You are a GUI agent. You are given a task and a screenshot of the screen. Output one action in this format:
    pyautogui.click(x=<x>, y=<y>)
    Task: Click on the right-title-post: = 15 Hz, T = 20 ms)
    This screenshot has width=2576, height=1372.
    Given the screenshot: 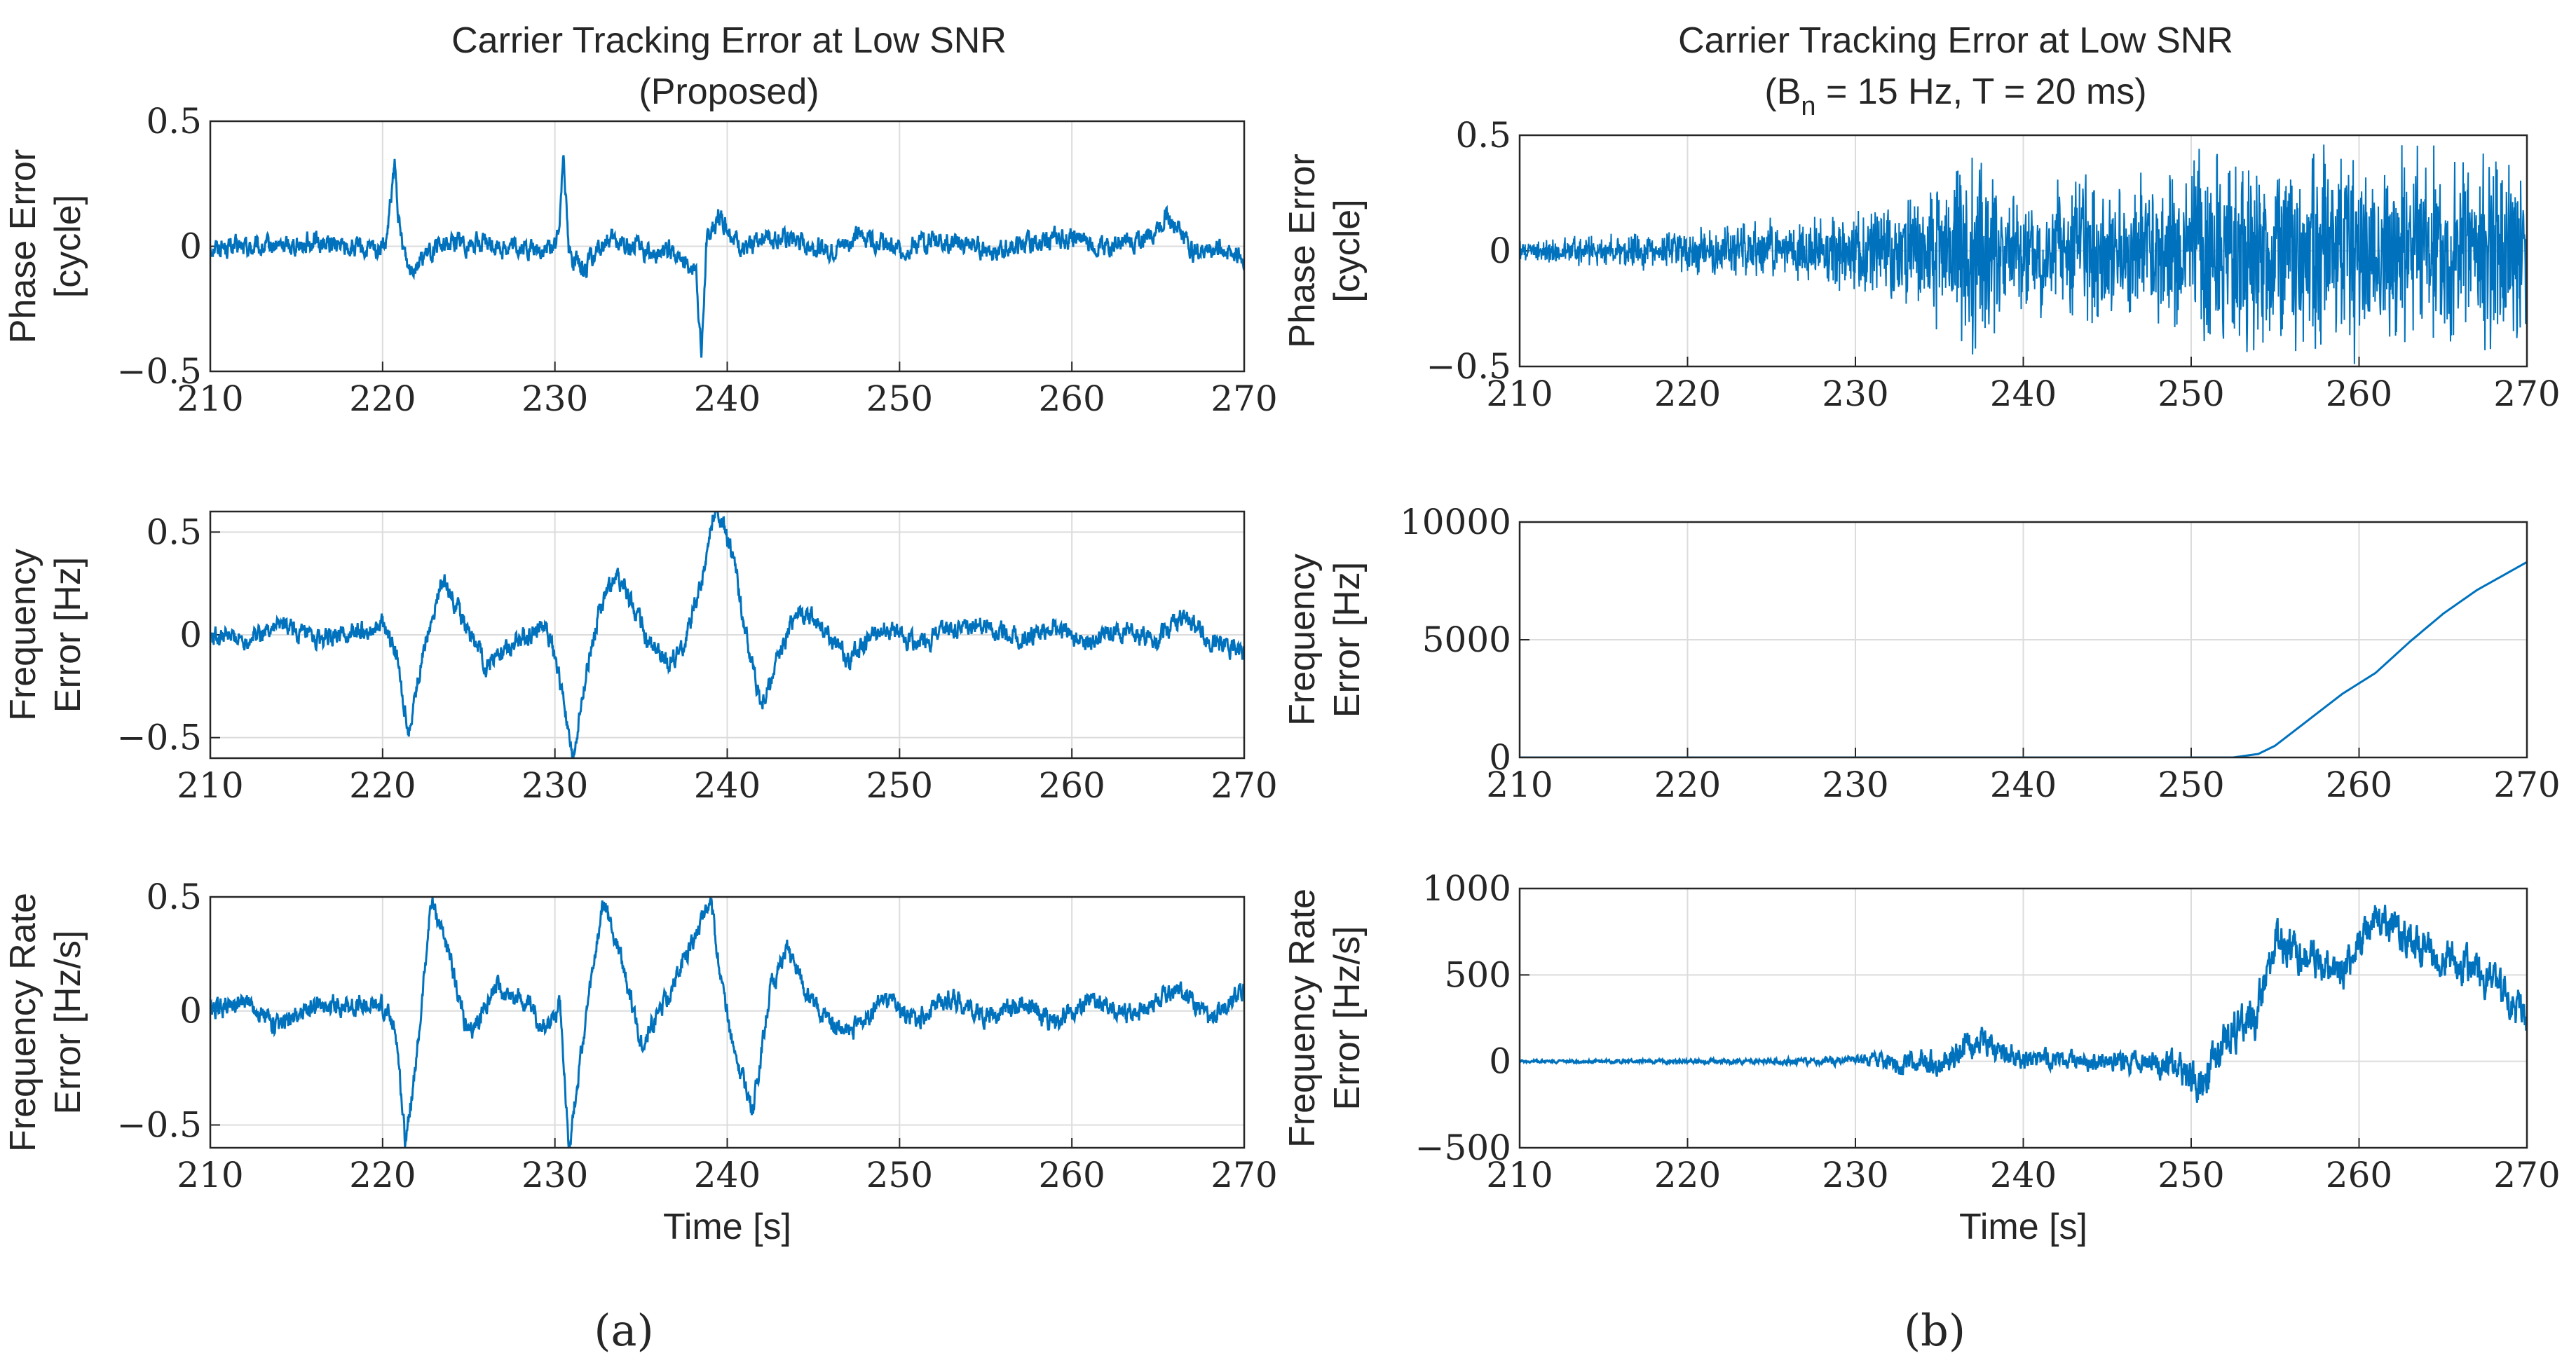 What is the action you would take?
    pyautogui.click(x=1981, y=91)
    